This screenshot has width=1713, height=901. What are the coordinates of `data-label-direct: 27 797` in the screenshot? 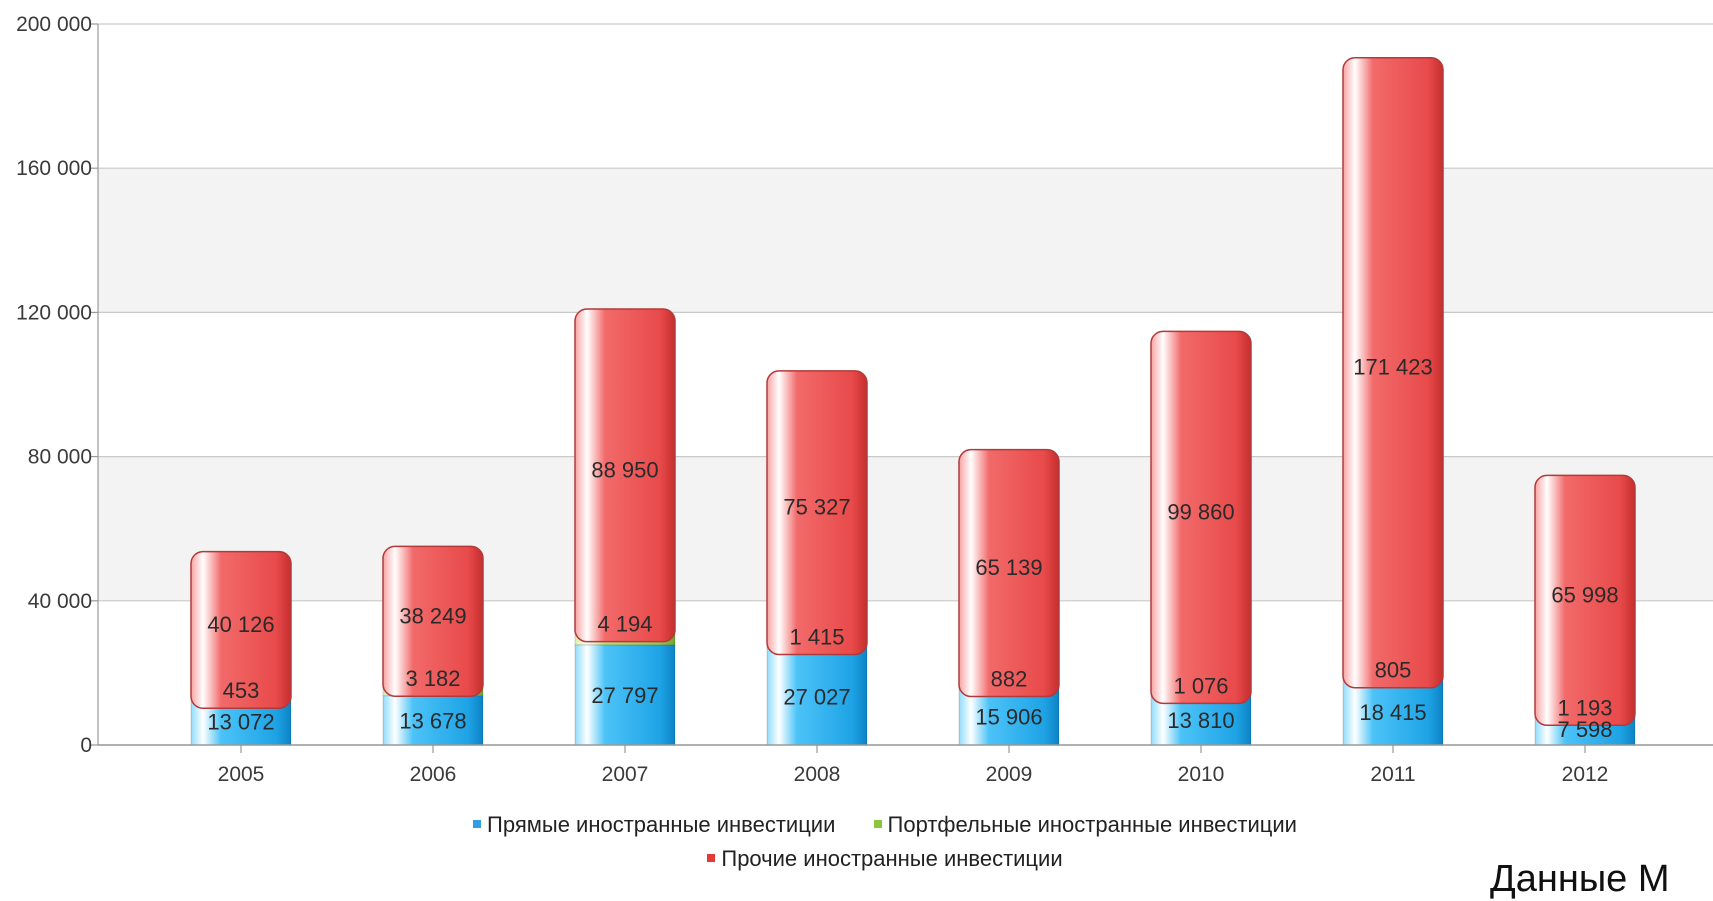 It's located at (624, 695).